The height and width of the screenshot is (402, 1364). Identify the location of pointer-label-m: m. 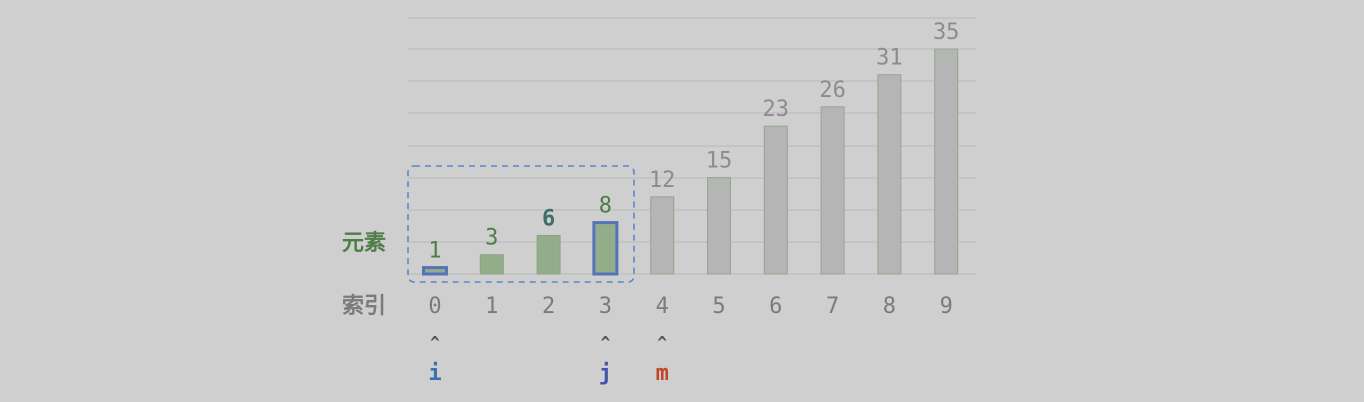
(662, 373).